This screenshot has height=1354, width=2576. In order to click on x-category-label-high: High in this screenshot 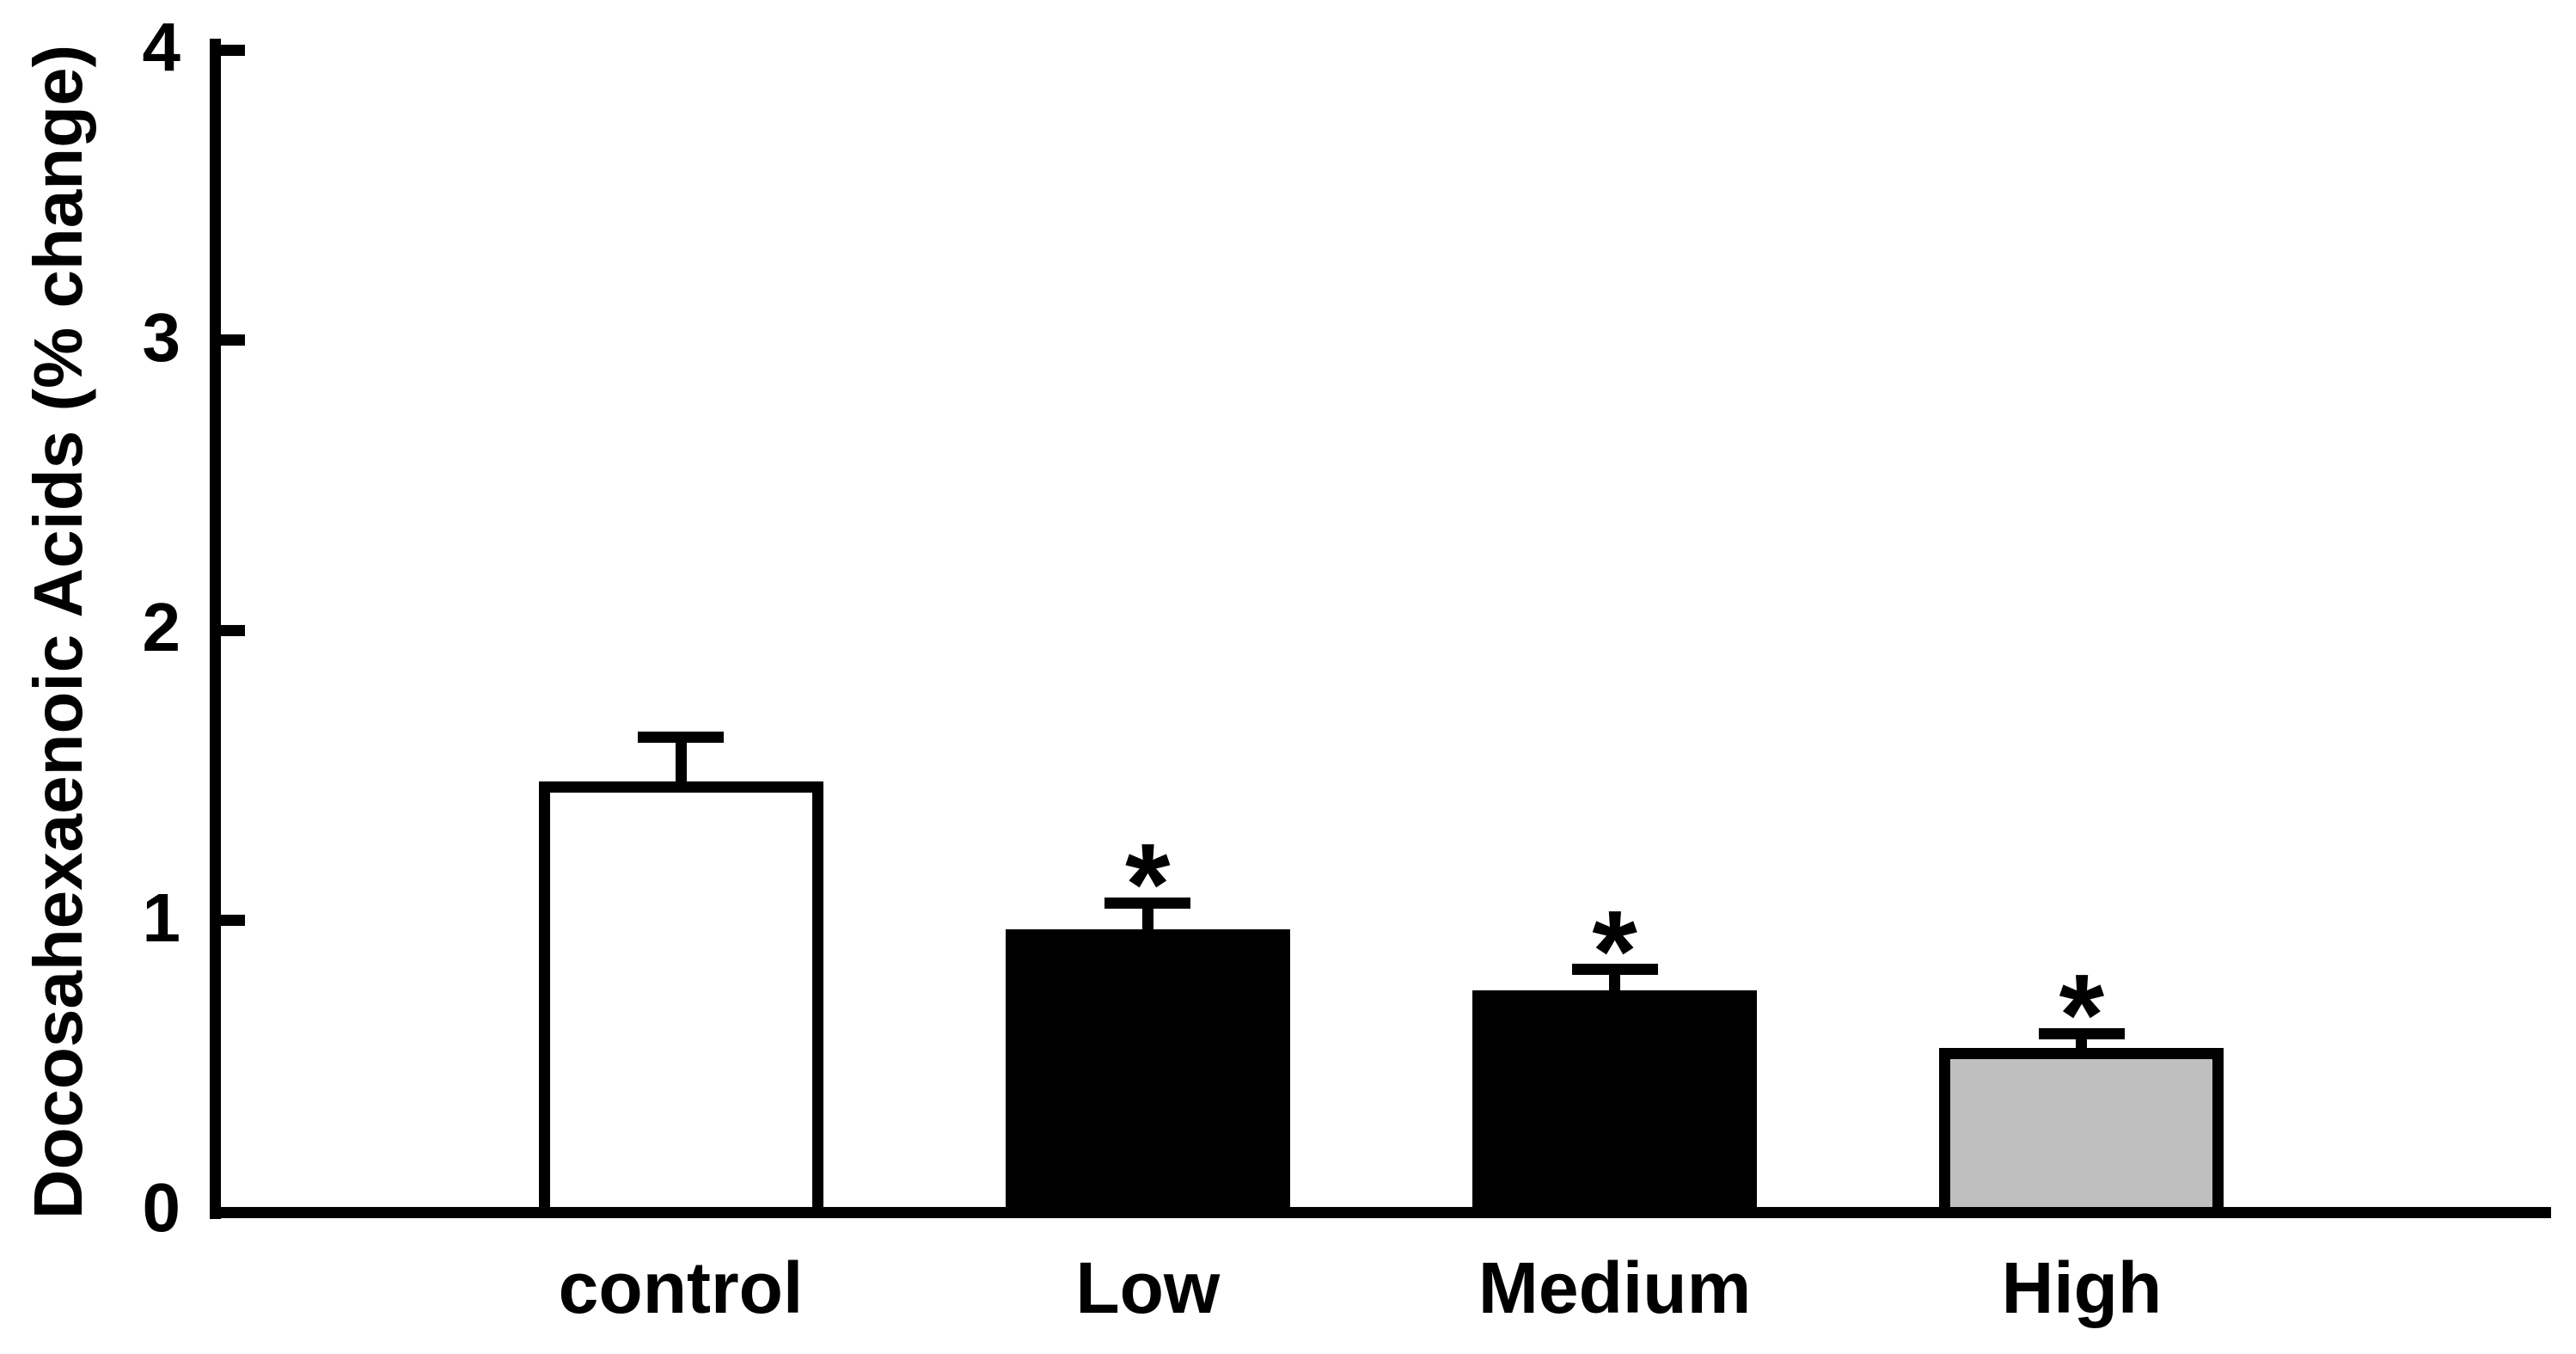, I will do `click(2082, 1287)`.